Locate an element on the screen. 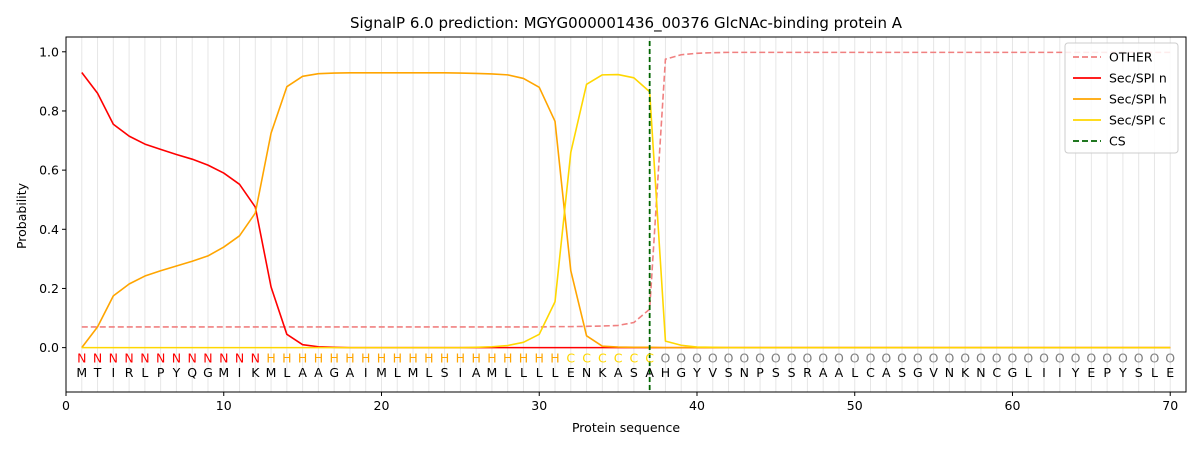  y-tick-label: 0.6 is located at coordinates (49, 170).